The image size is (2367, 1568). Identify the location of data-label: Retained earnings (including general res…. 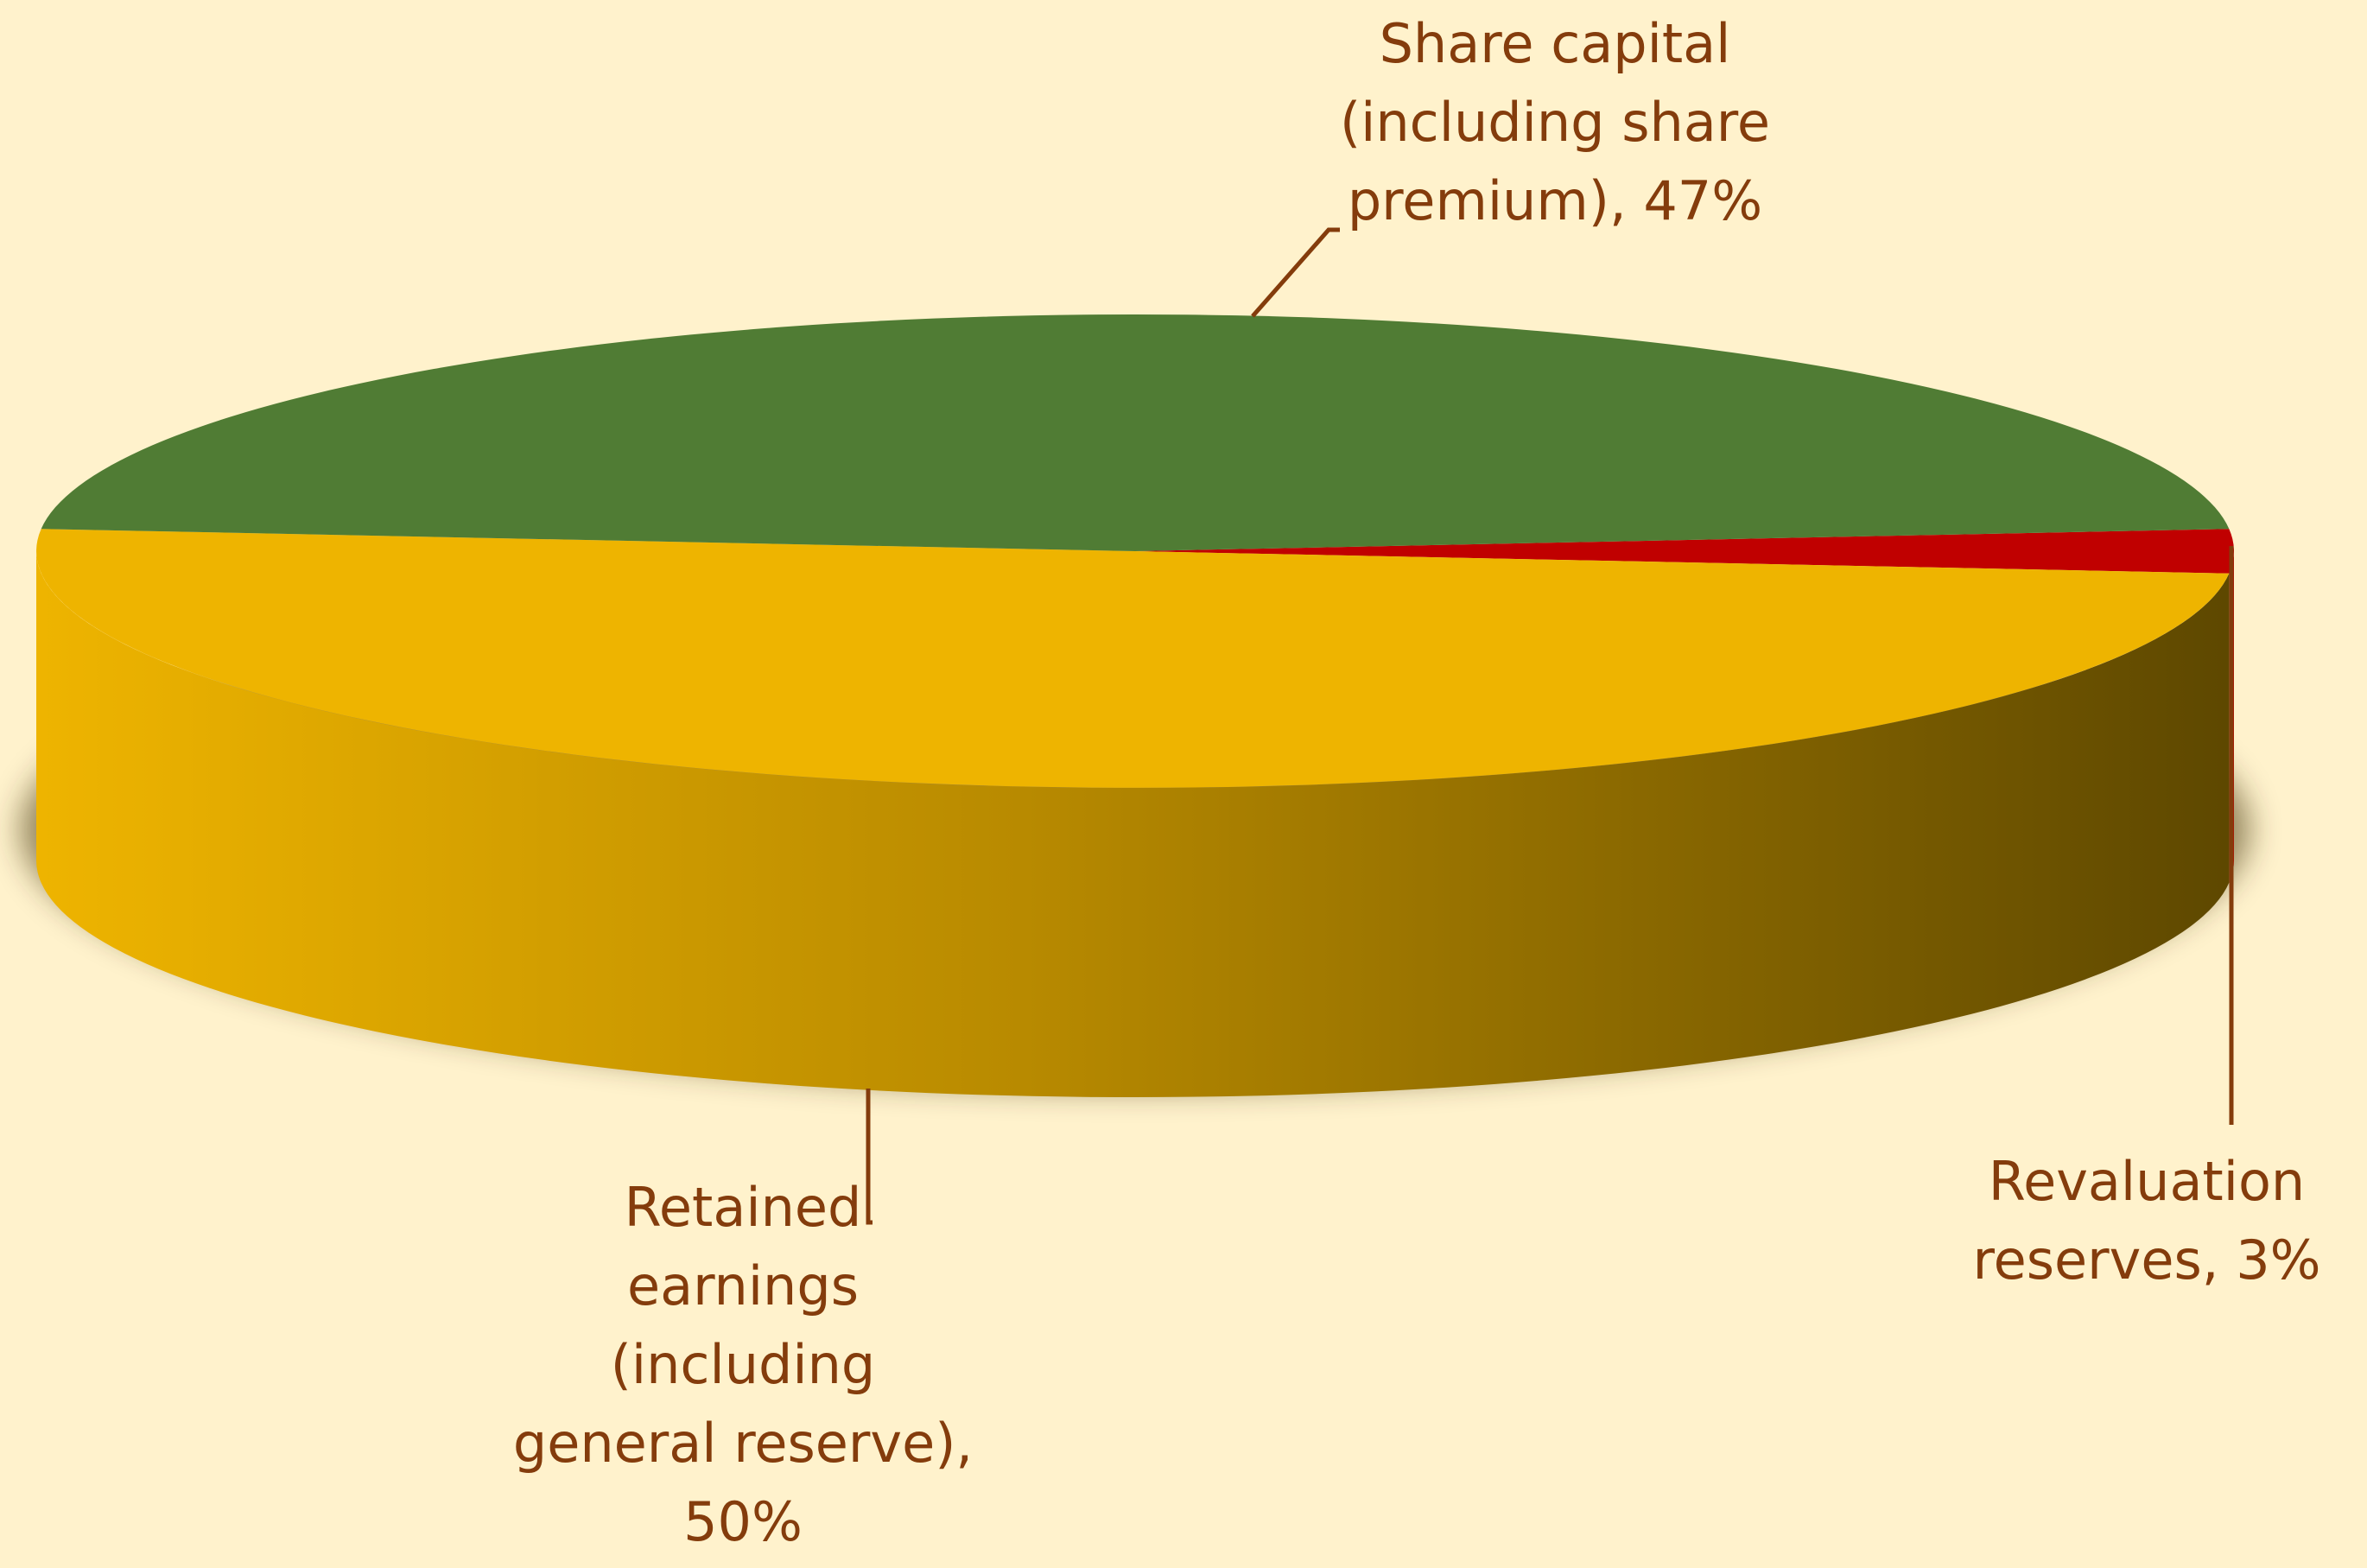
(743, 1364).